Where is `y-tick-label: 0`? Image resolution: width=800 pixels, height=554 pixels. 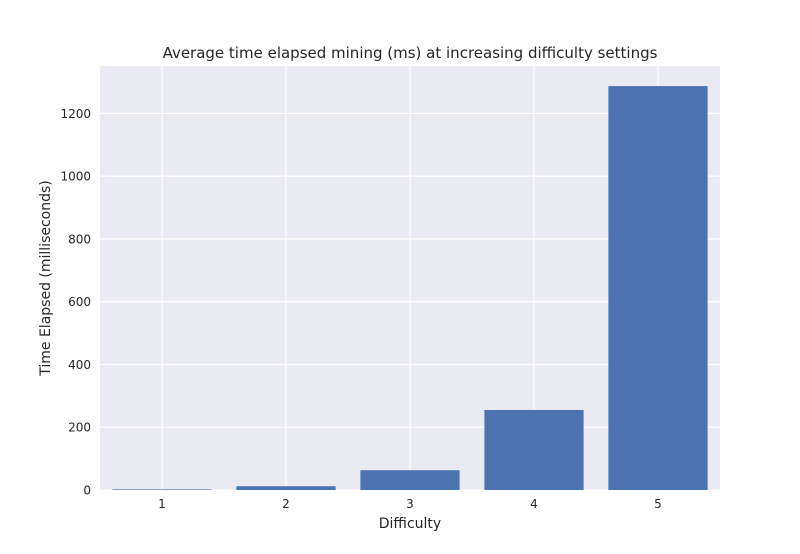 y-tick-label: 0 is located at coordinates (87, 491).